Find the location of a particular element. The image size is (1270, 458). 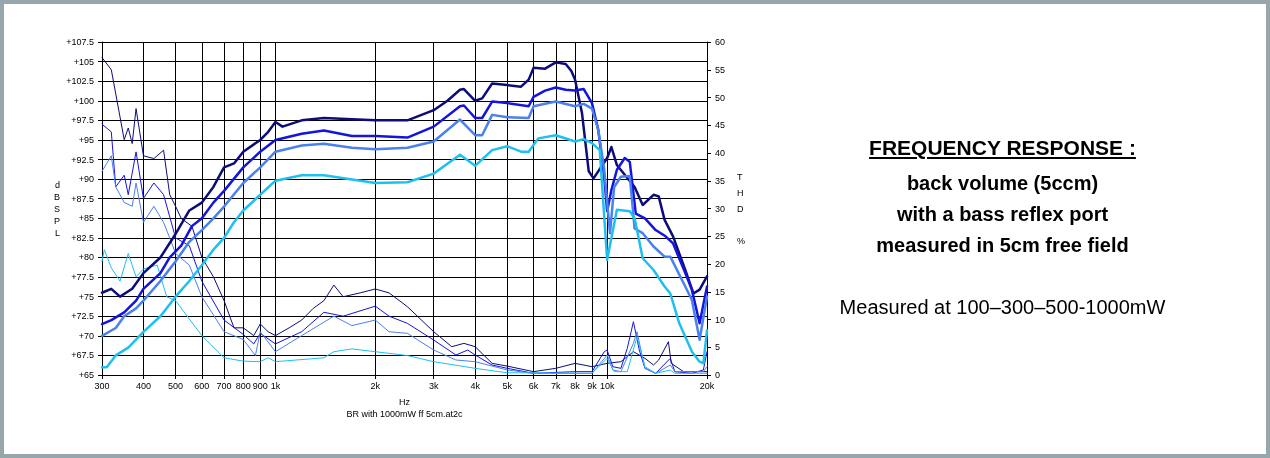

y-tick-label: +92.5 is located at coordinates (82, 159).